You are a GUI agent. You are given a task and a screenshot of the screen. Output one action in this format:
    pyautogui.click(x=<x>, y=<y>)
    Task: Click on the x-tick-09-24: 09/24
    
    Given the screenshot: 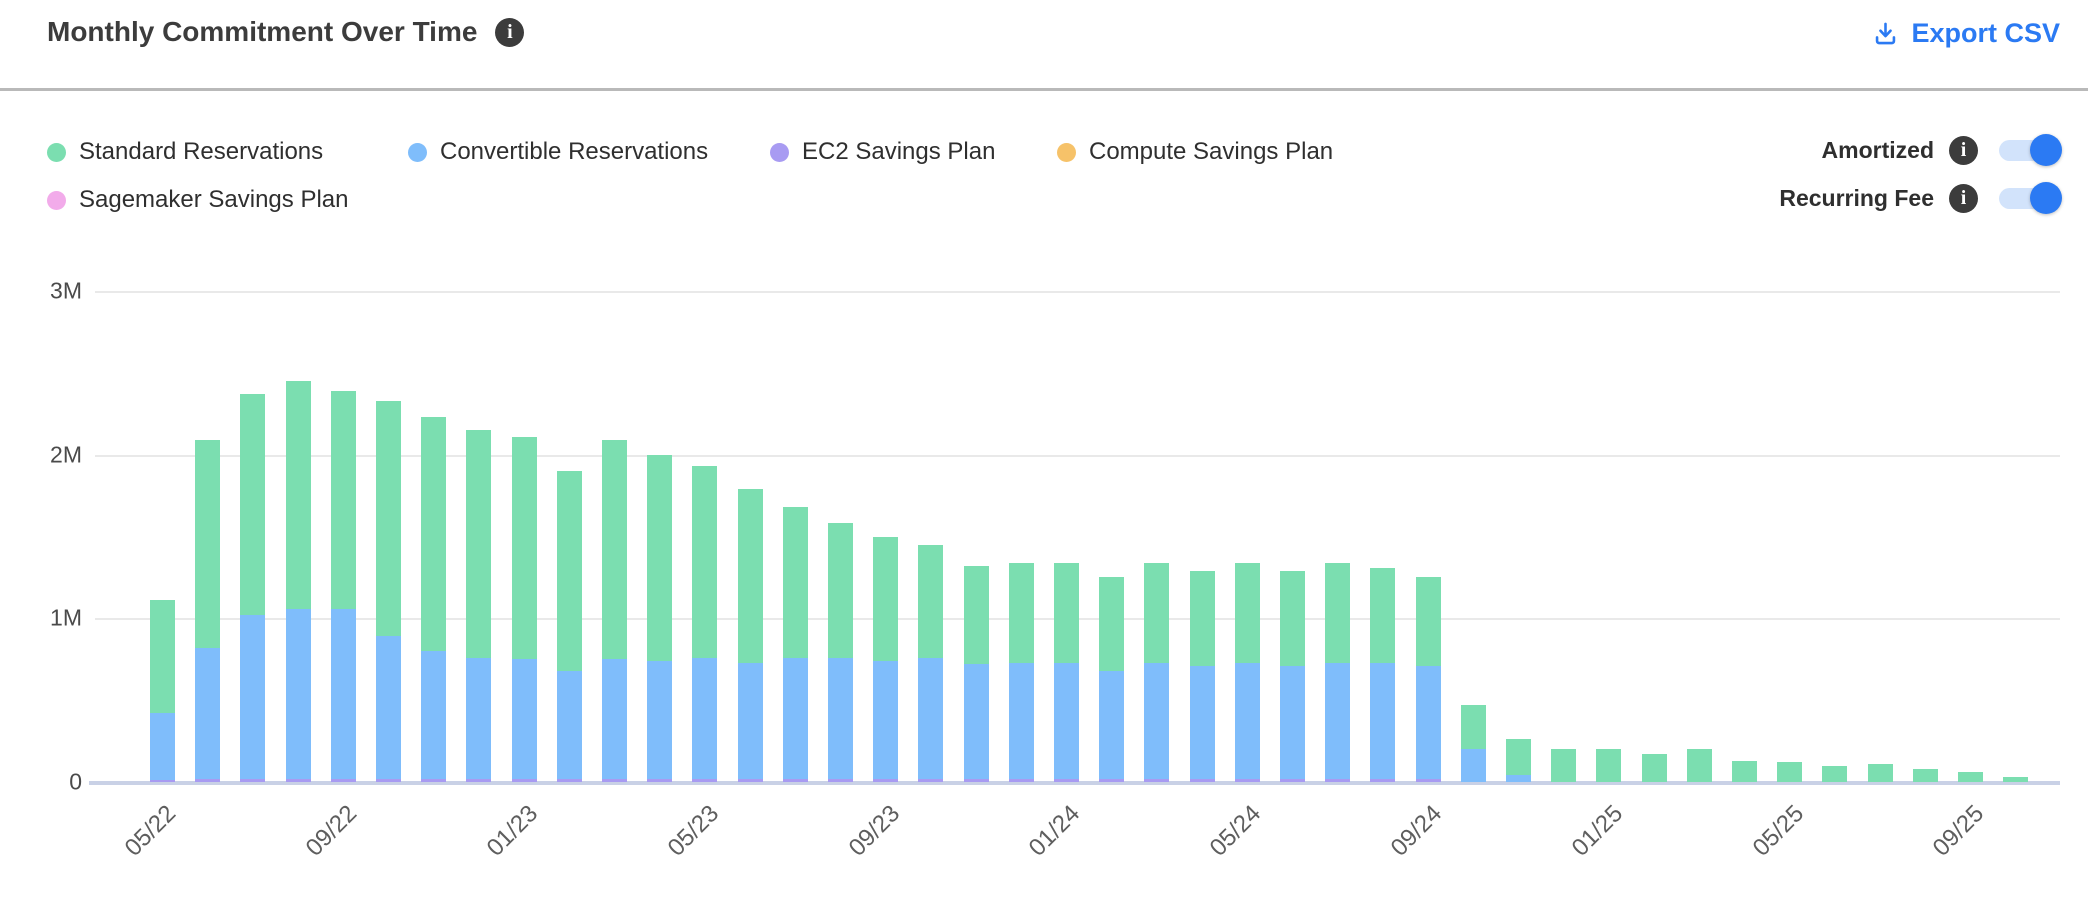 What is the action you would take?
    pyautogui.click(x=1416, y=831)
    